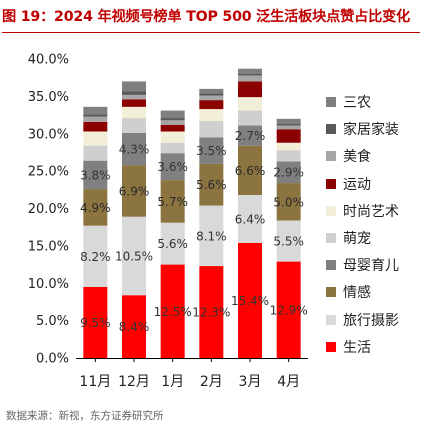 This screenshot has height=423, width=422. Describe the element at coordinates (211, 382) in the screenshot. I see `x-tick-label: 2月` at that location.